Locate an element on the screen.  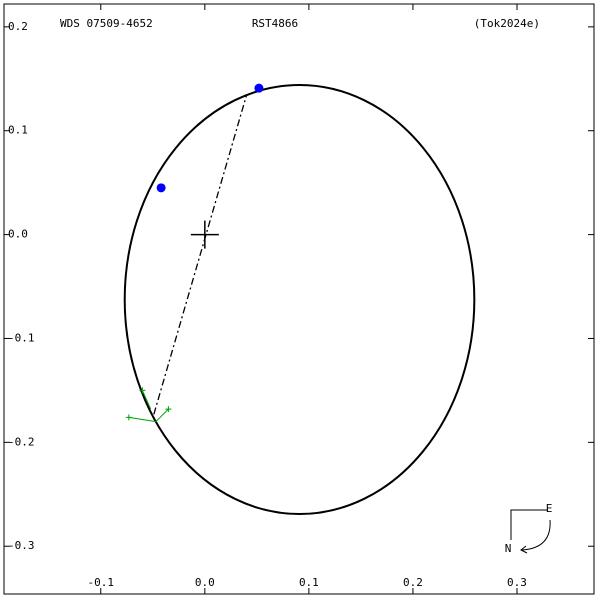
x-tick-label: -0.1 is located at coordinates (101, 582).